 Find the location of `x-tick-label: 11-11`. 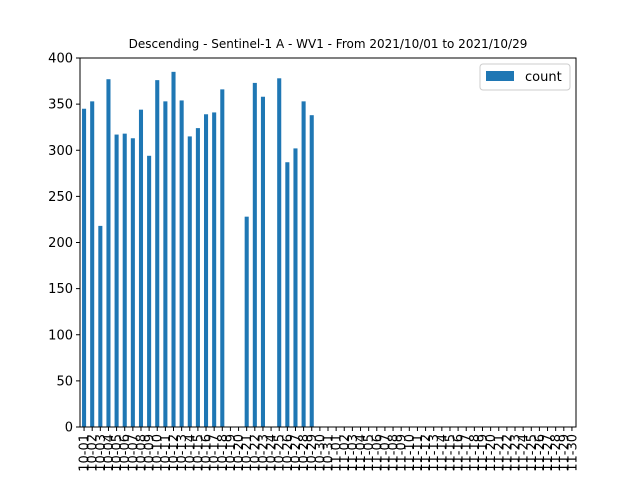

x-tick-label: 11-11 is located at coordinates (418, 453).